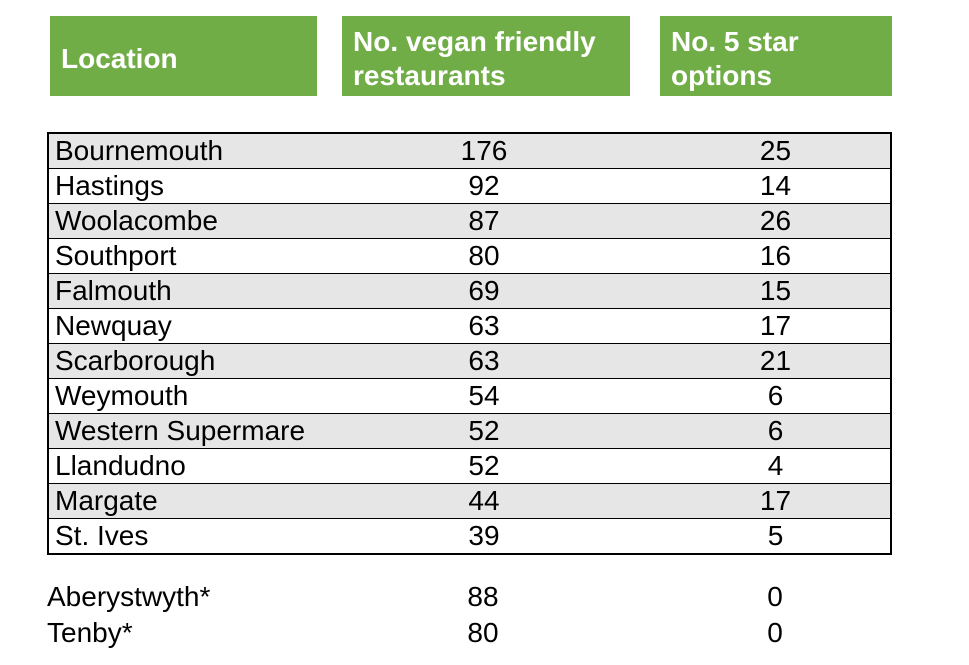  I want to click on table-row: Woolacombe 87 26, so click(469, 221).